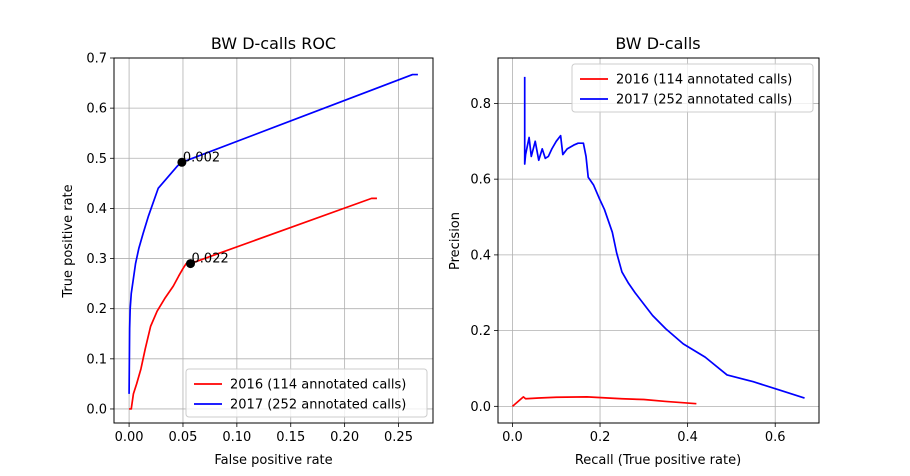 The height and width of the screenshot is (476, 910). I want to click on roc-y-tick-label: 0.0, so click(96, 409).